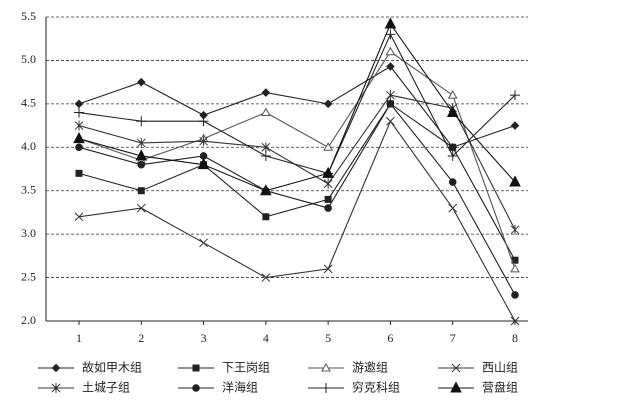 Image resolution: width=620 pixels, height=408 pixels. Describe the element at coordinates (246, 368) in the screenshot. I see `legend-label: 下王岗组` at that location.